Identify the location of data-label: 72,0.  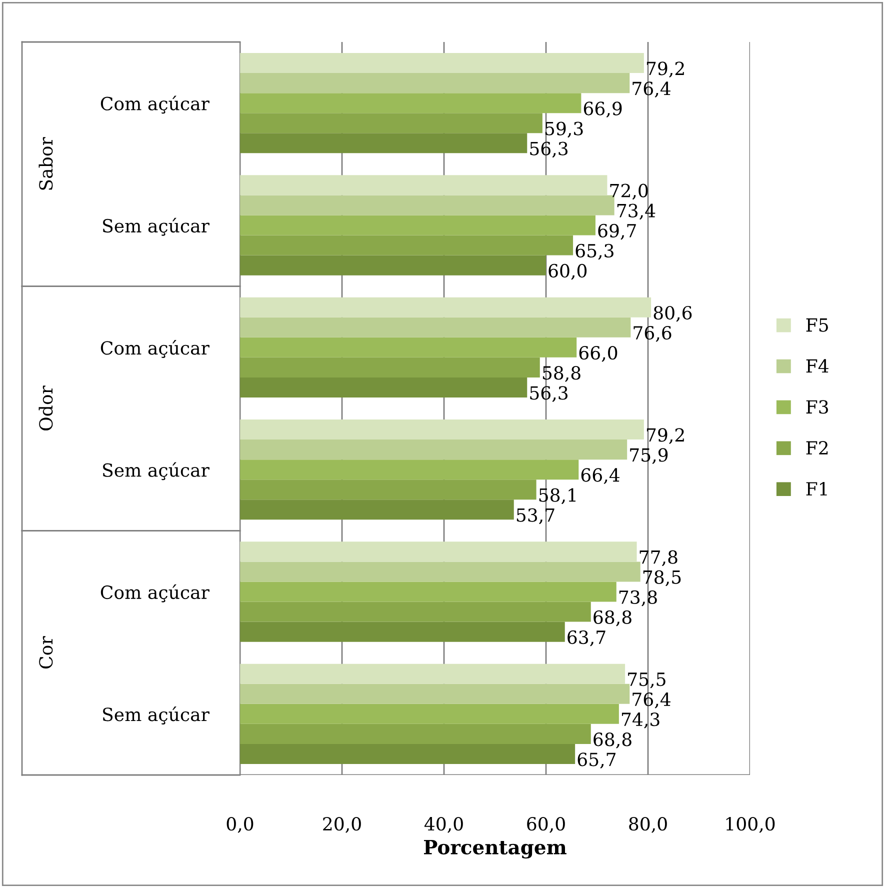
(629, 192).